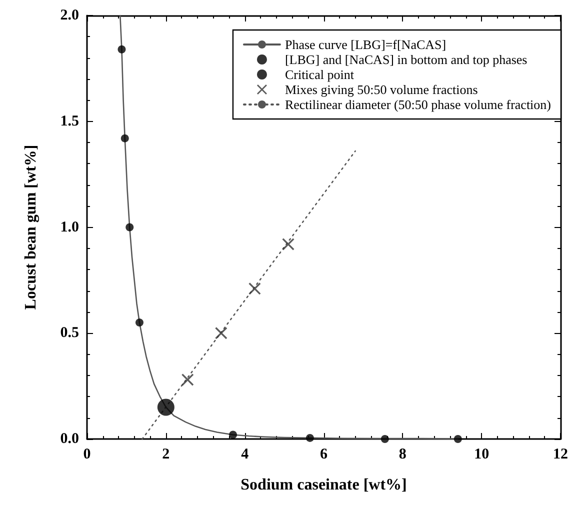  I want to click on y-tick-label: 1.0, so click(69, 227).